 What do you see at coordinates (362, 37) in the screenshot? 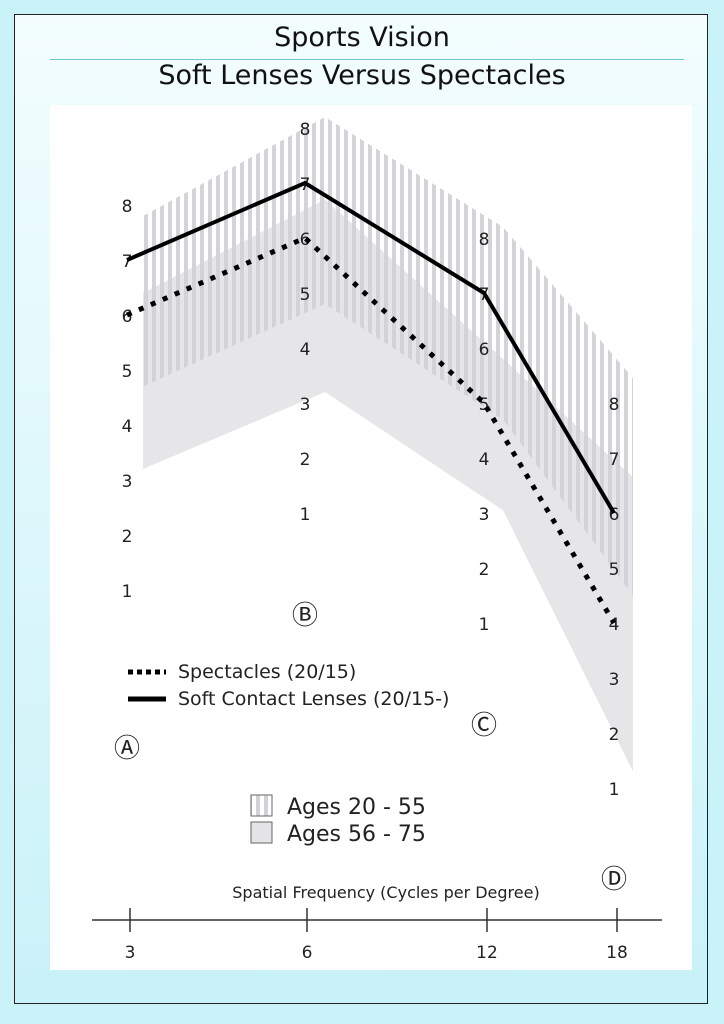
I see `chart-title: Sports Vision` at bounding box center [362, 37].